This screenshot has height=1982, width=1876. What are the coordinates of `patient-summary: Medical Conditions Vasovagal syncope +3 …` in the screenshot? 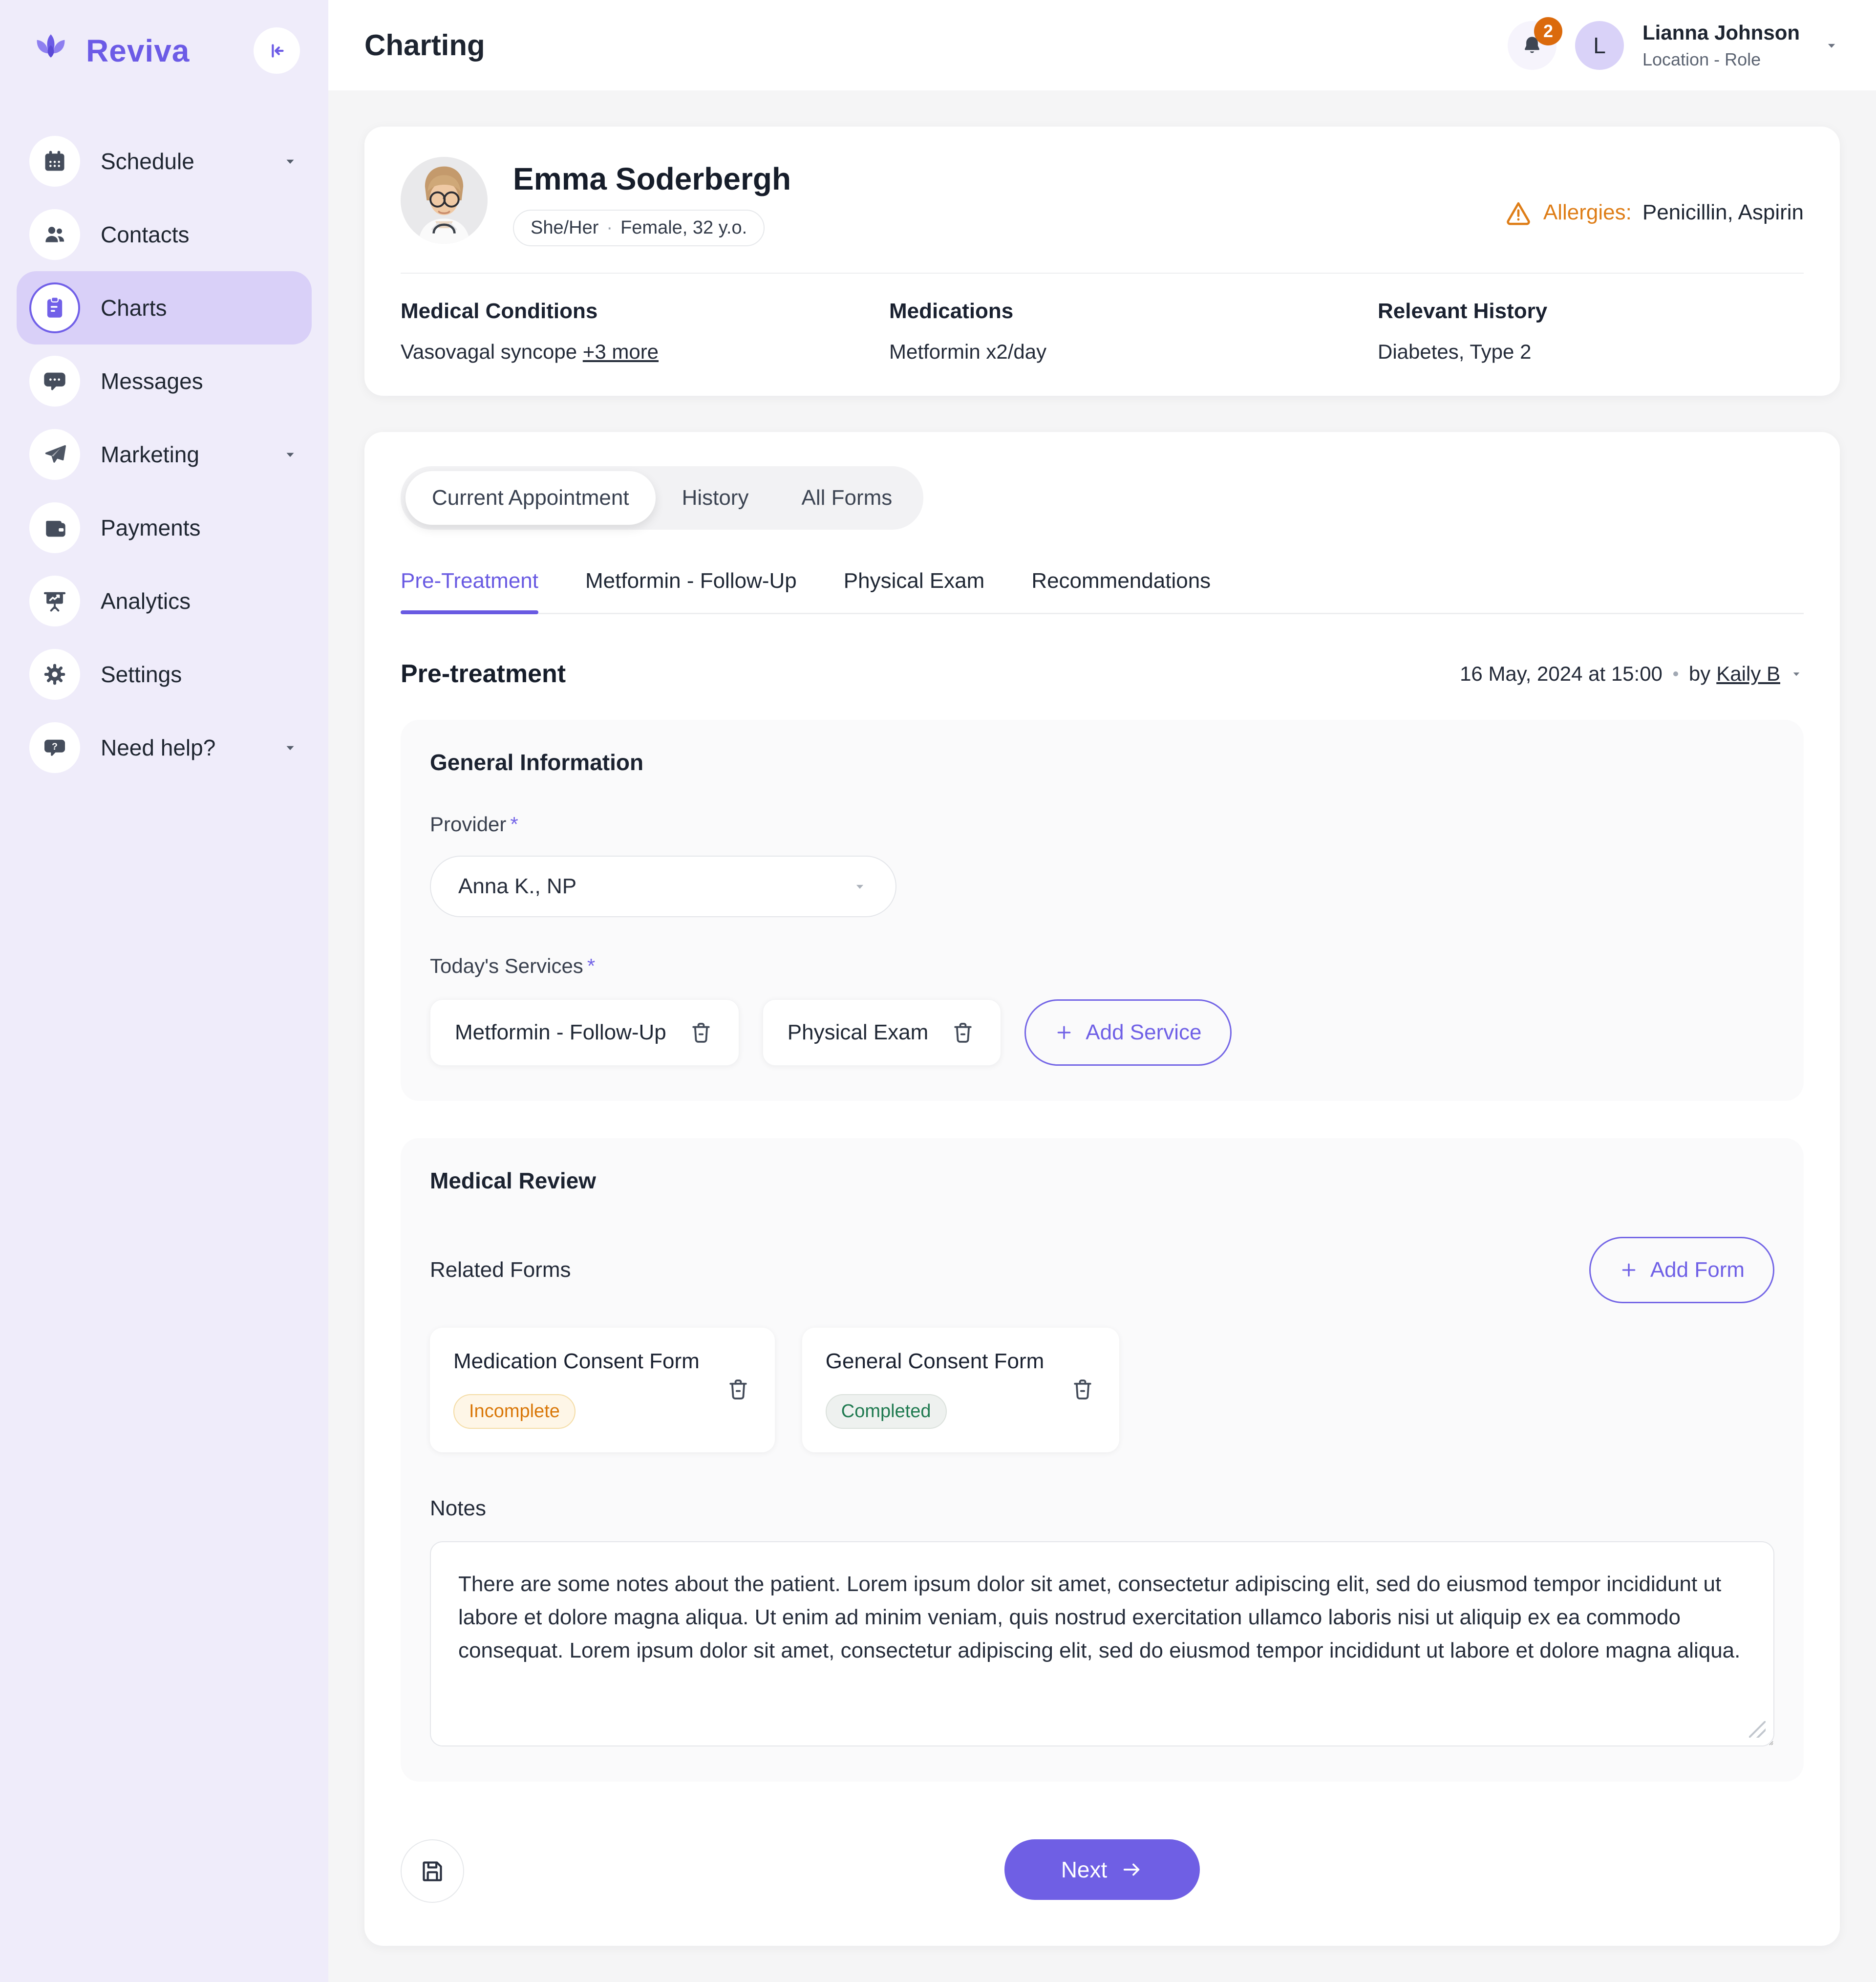 It's located at (1102, 332).